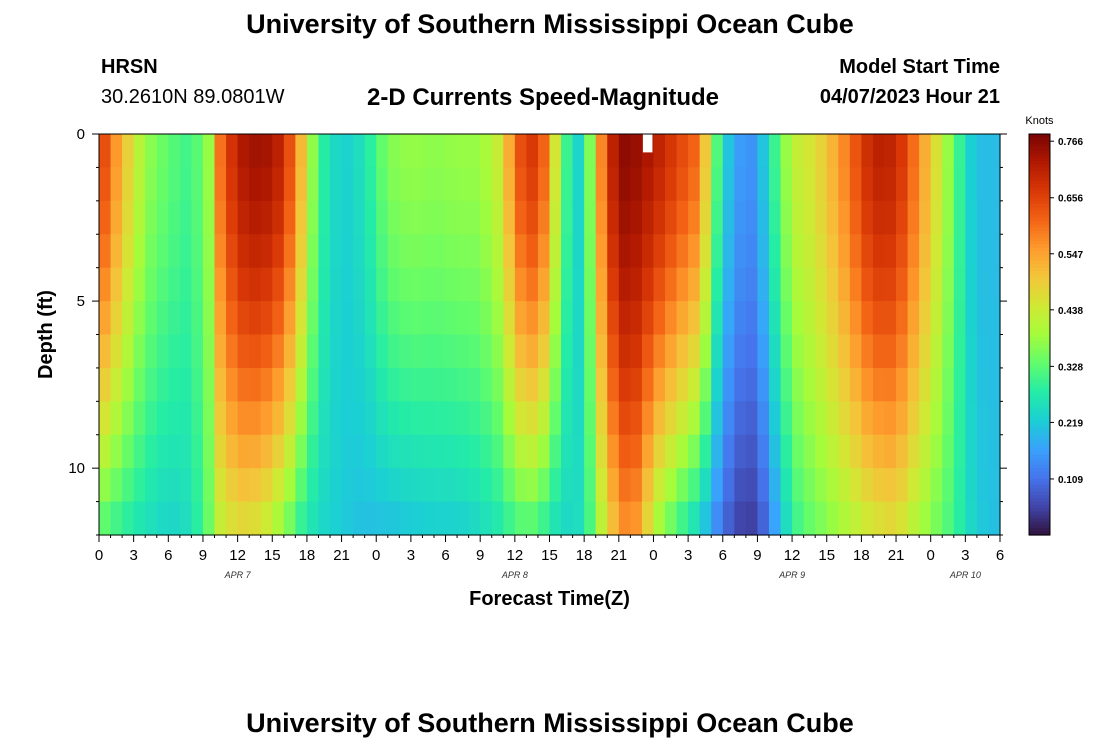 Image resolution: width=1100 pixels, height=750 pixels. Describe the element at coordinates (376, 555) in the screenshot. I see `x-tick-label: 0` at that location.